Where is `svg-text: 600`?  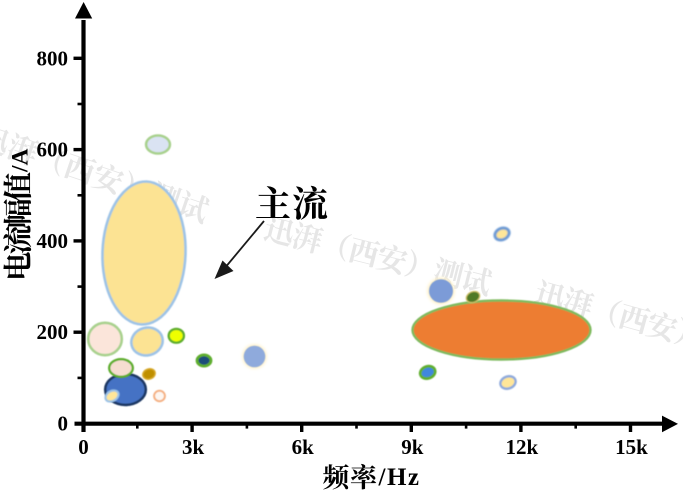 svg-text: 600 is located at coordinates (53, 150).